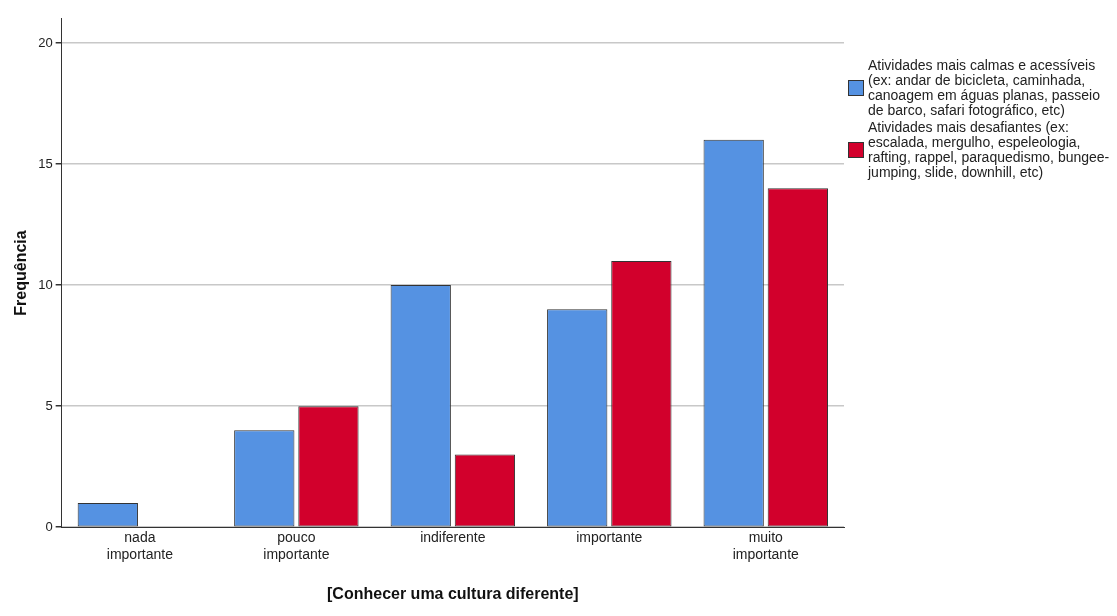 Image resolution: width=1117 pixels, height=616 pixels. Describe the element at coordinates (296, 546) in the screenshot. I see `x-tick-label: pouco importante` at that location.